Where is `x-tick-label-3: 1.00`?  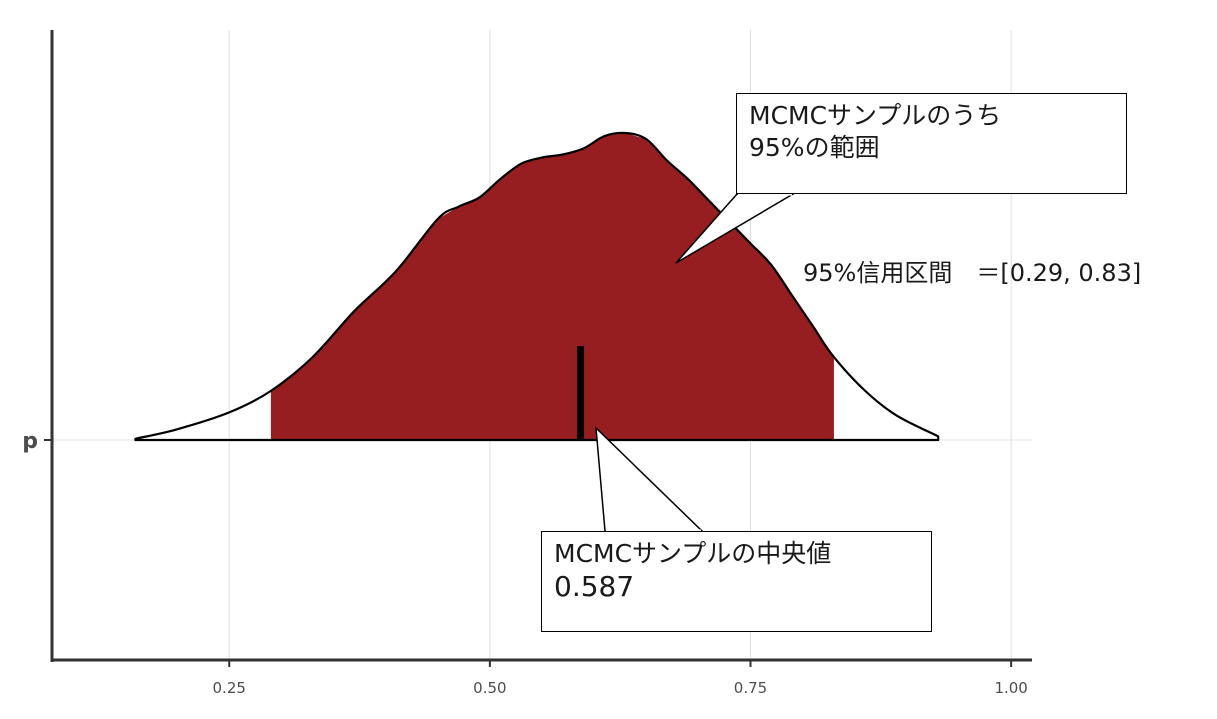
x-tick-label-3: 1.00 is located at coordinates (1010, 688).